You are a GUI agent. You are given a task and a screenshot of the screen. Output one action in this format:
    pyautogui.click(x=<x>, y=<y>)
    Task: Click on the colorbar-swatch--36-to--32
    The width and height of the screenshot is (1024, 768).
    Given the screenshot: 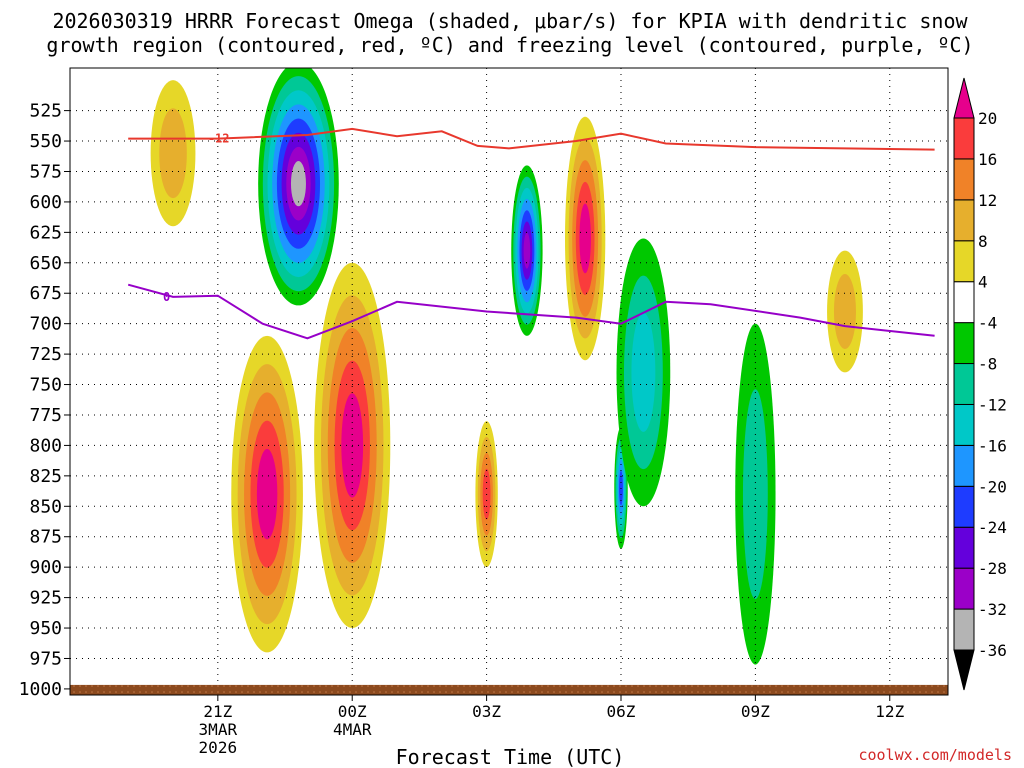 What is the action you would take?
    pyautogui.click(x=964, y=629)
    